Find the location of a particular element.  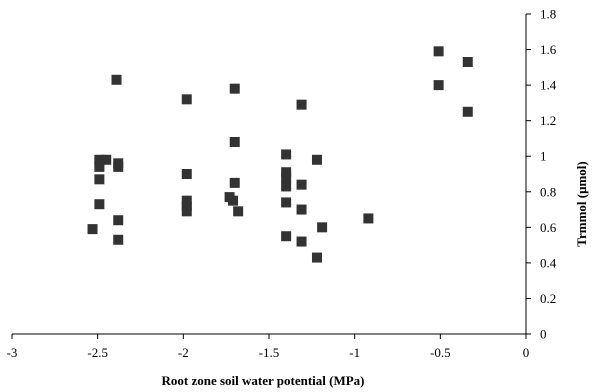

x-axis-ticks: -3 -2.5 -2 -1.5 -1 -0.5 0 is located at coordinates (268, 347).